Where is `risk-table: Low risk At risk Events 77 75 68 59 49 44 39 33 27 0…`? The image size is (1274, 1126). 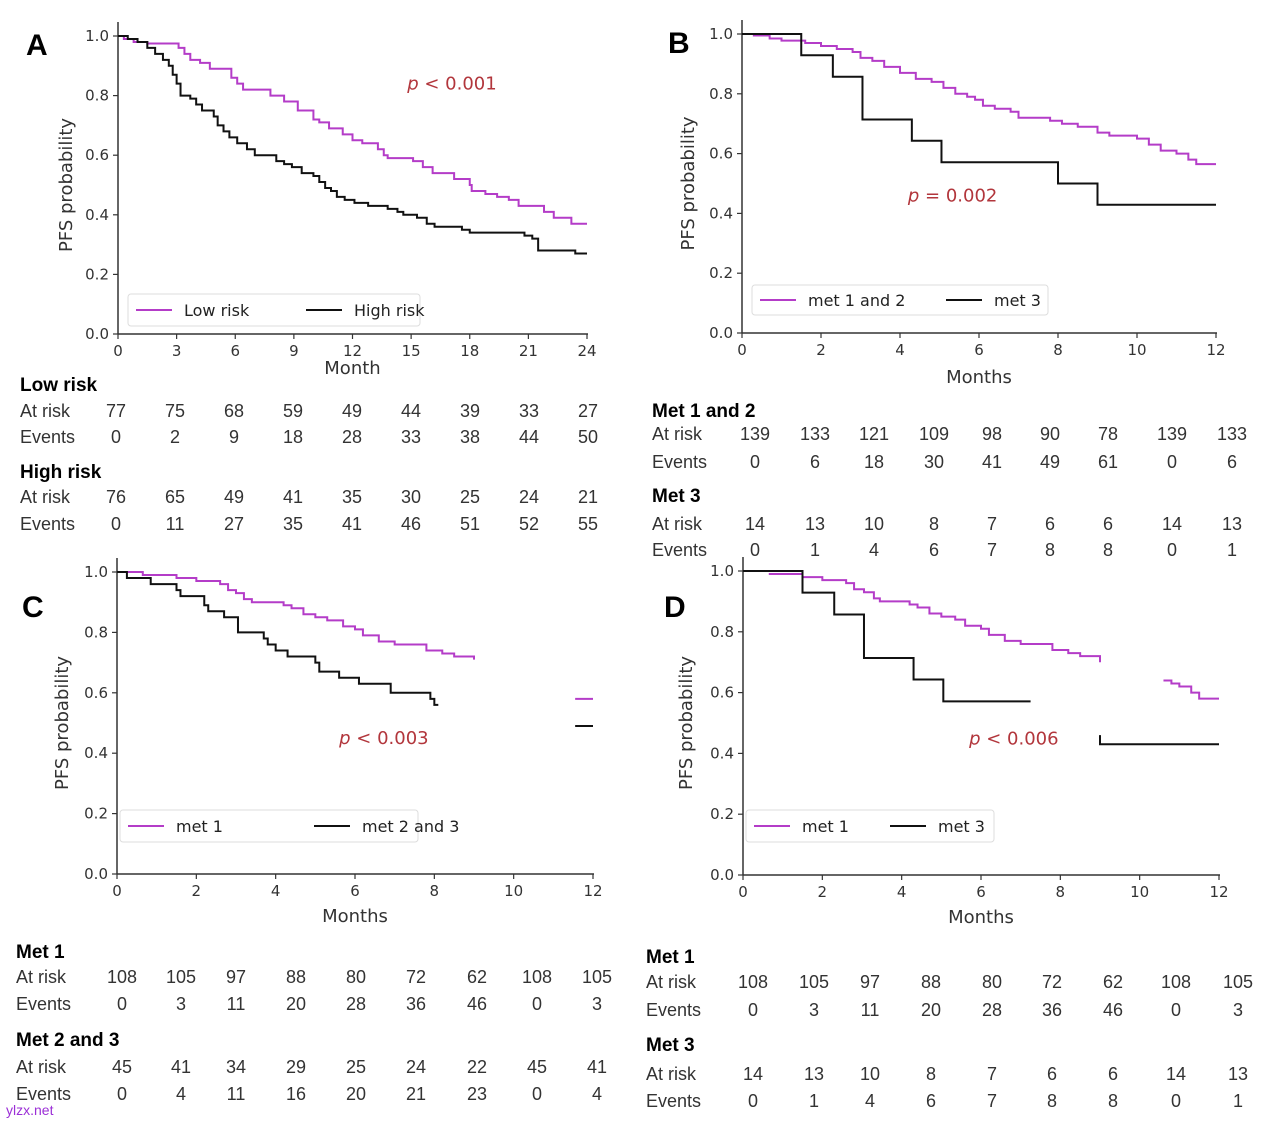
risk-table: Low risk At risk Events 77 75 68 59 49 44 39 33 27 0… is located at coordinates (309, 454).